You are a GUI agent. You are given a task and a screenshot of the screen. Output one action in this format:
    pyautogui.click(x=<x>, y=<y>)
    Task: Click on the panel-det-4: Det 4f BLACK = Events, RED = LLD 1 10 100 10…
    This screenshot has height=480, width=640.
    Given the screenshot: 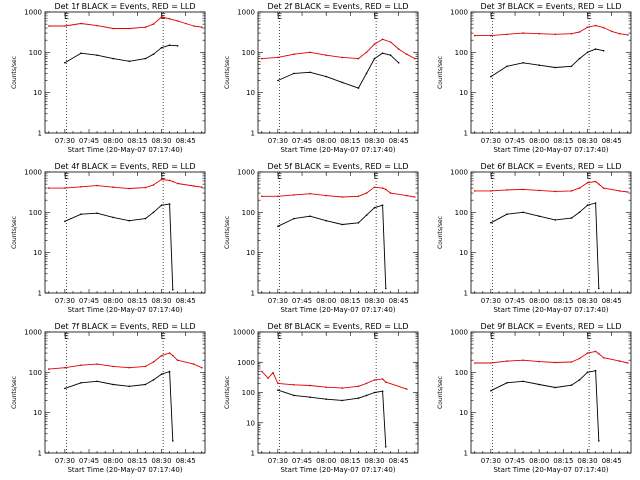 What is the action you would take?
    pyautogui.click(x=108, y=238)
    